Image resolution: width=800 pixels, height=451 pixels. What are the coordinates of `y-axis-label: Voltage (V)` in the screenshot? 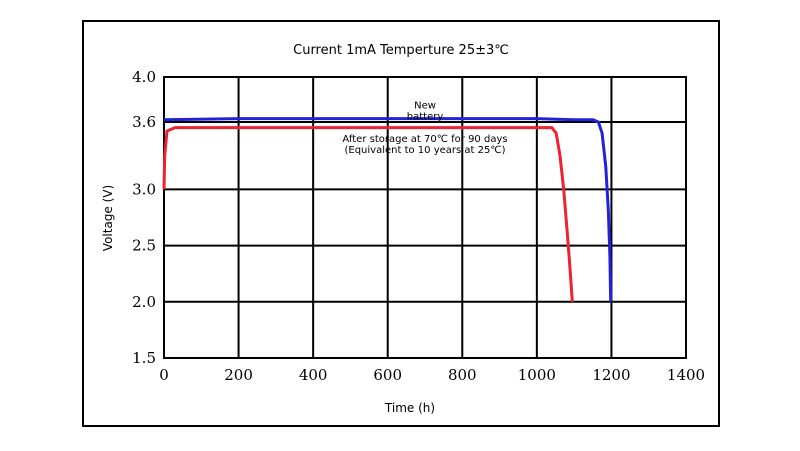 It's located at (108, 218).